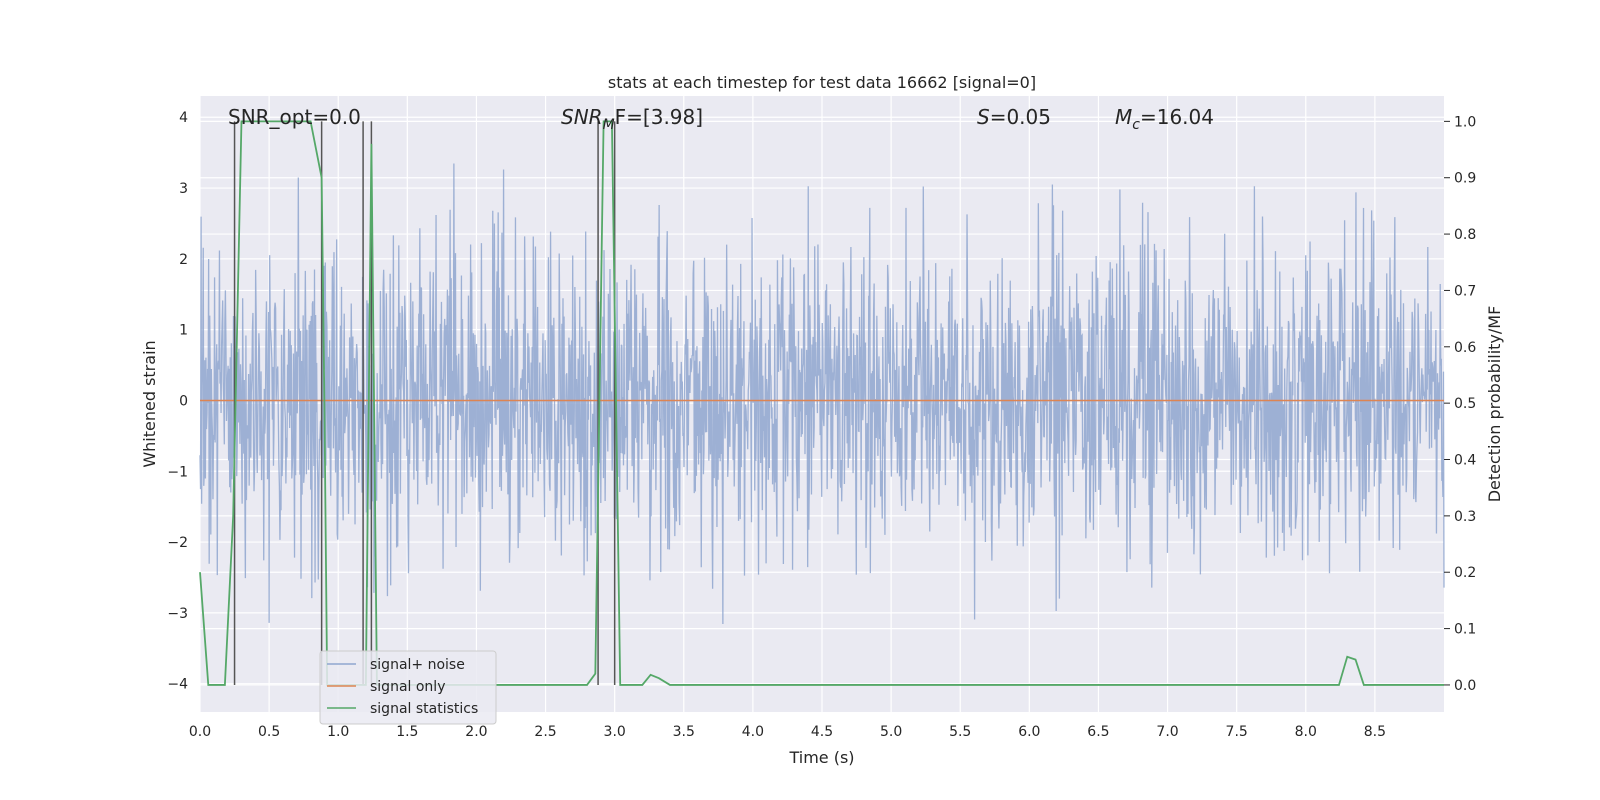 This screenshot has height=800, width=1600. Describe the element at coordinates (177, 543) in the screenshot. I see `y-tick-label: −2` at that location.